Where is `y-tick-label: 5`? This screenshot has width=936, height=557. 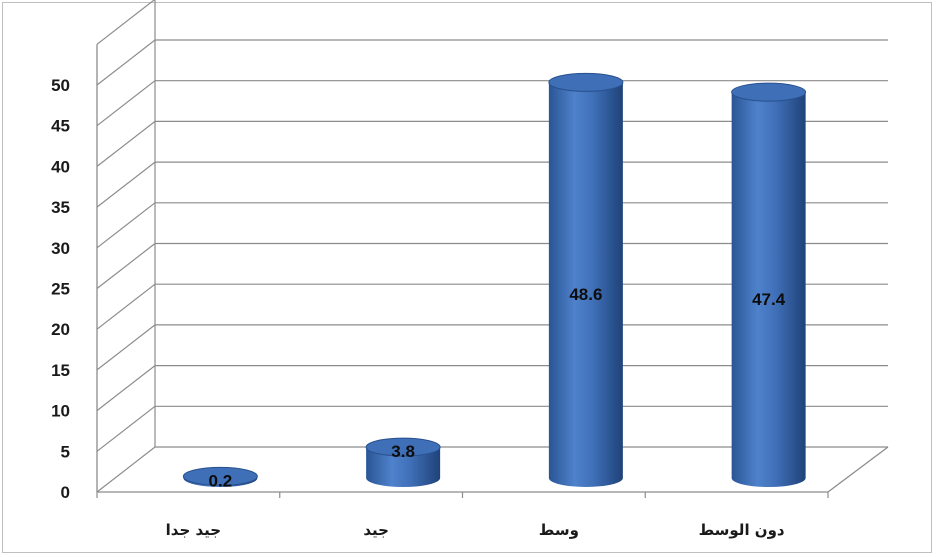 y-tick-label: 5 is located at coordinates (65, 451).